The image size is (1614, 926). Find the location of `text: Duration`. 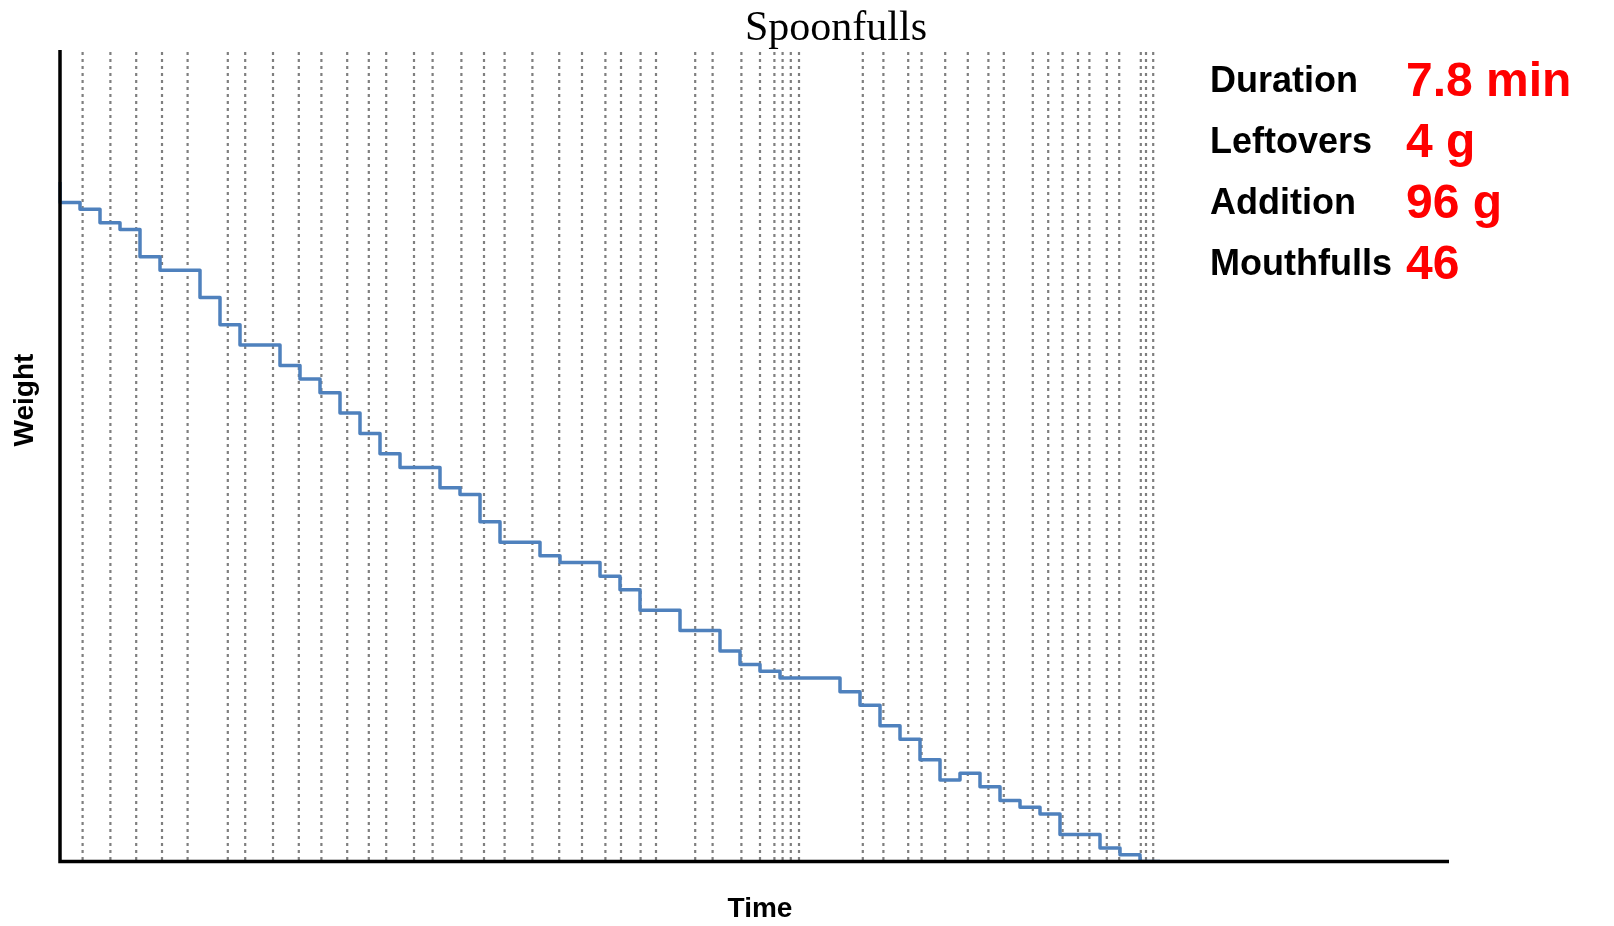

text: Duration is located at coordinates (1284, 79).